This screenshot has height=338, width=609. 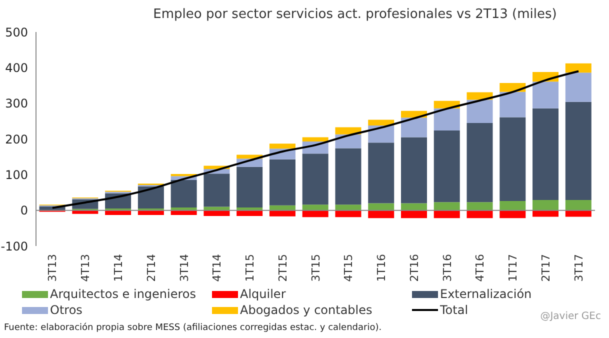 I want to click on text: @Javier GEc, so click(x=570, y=316).